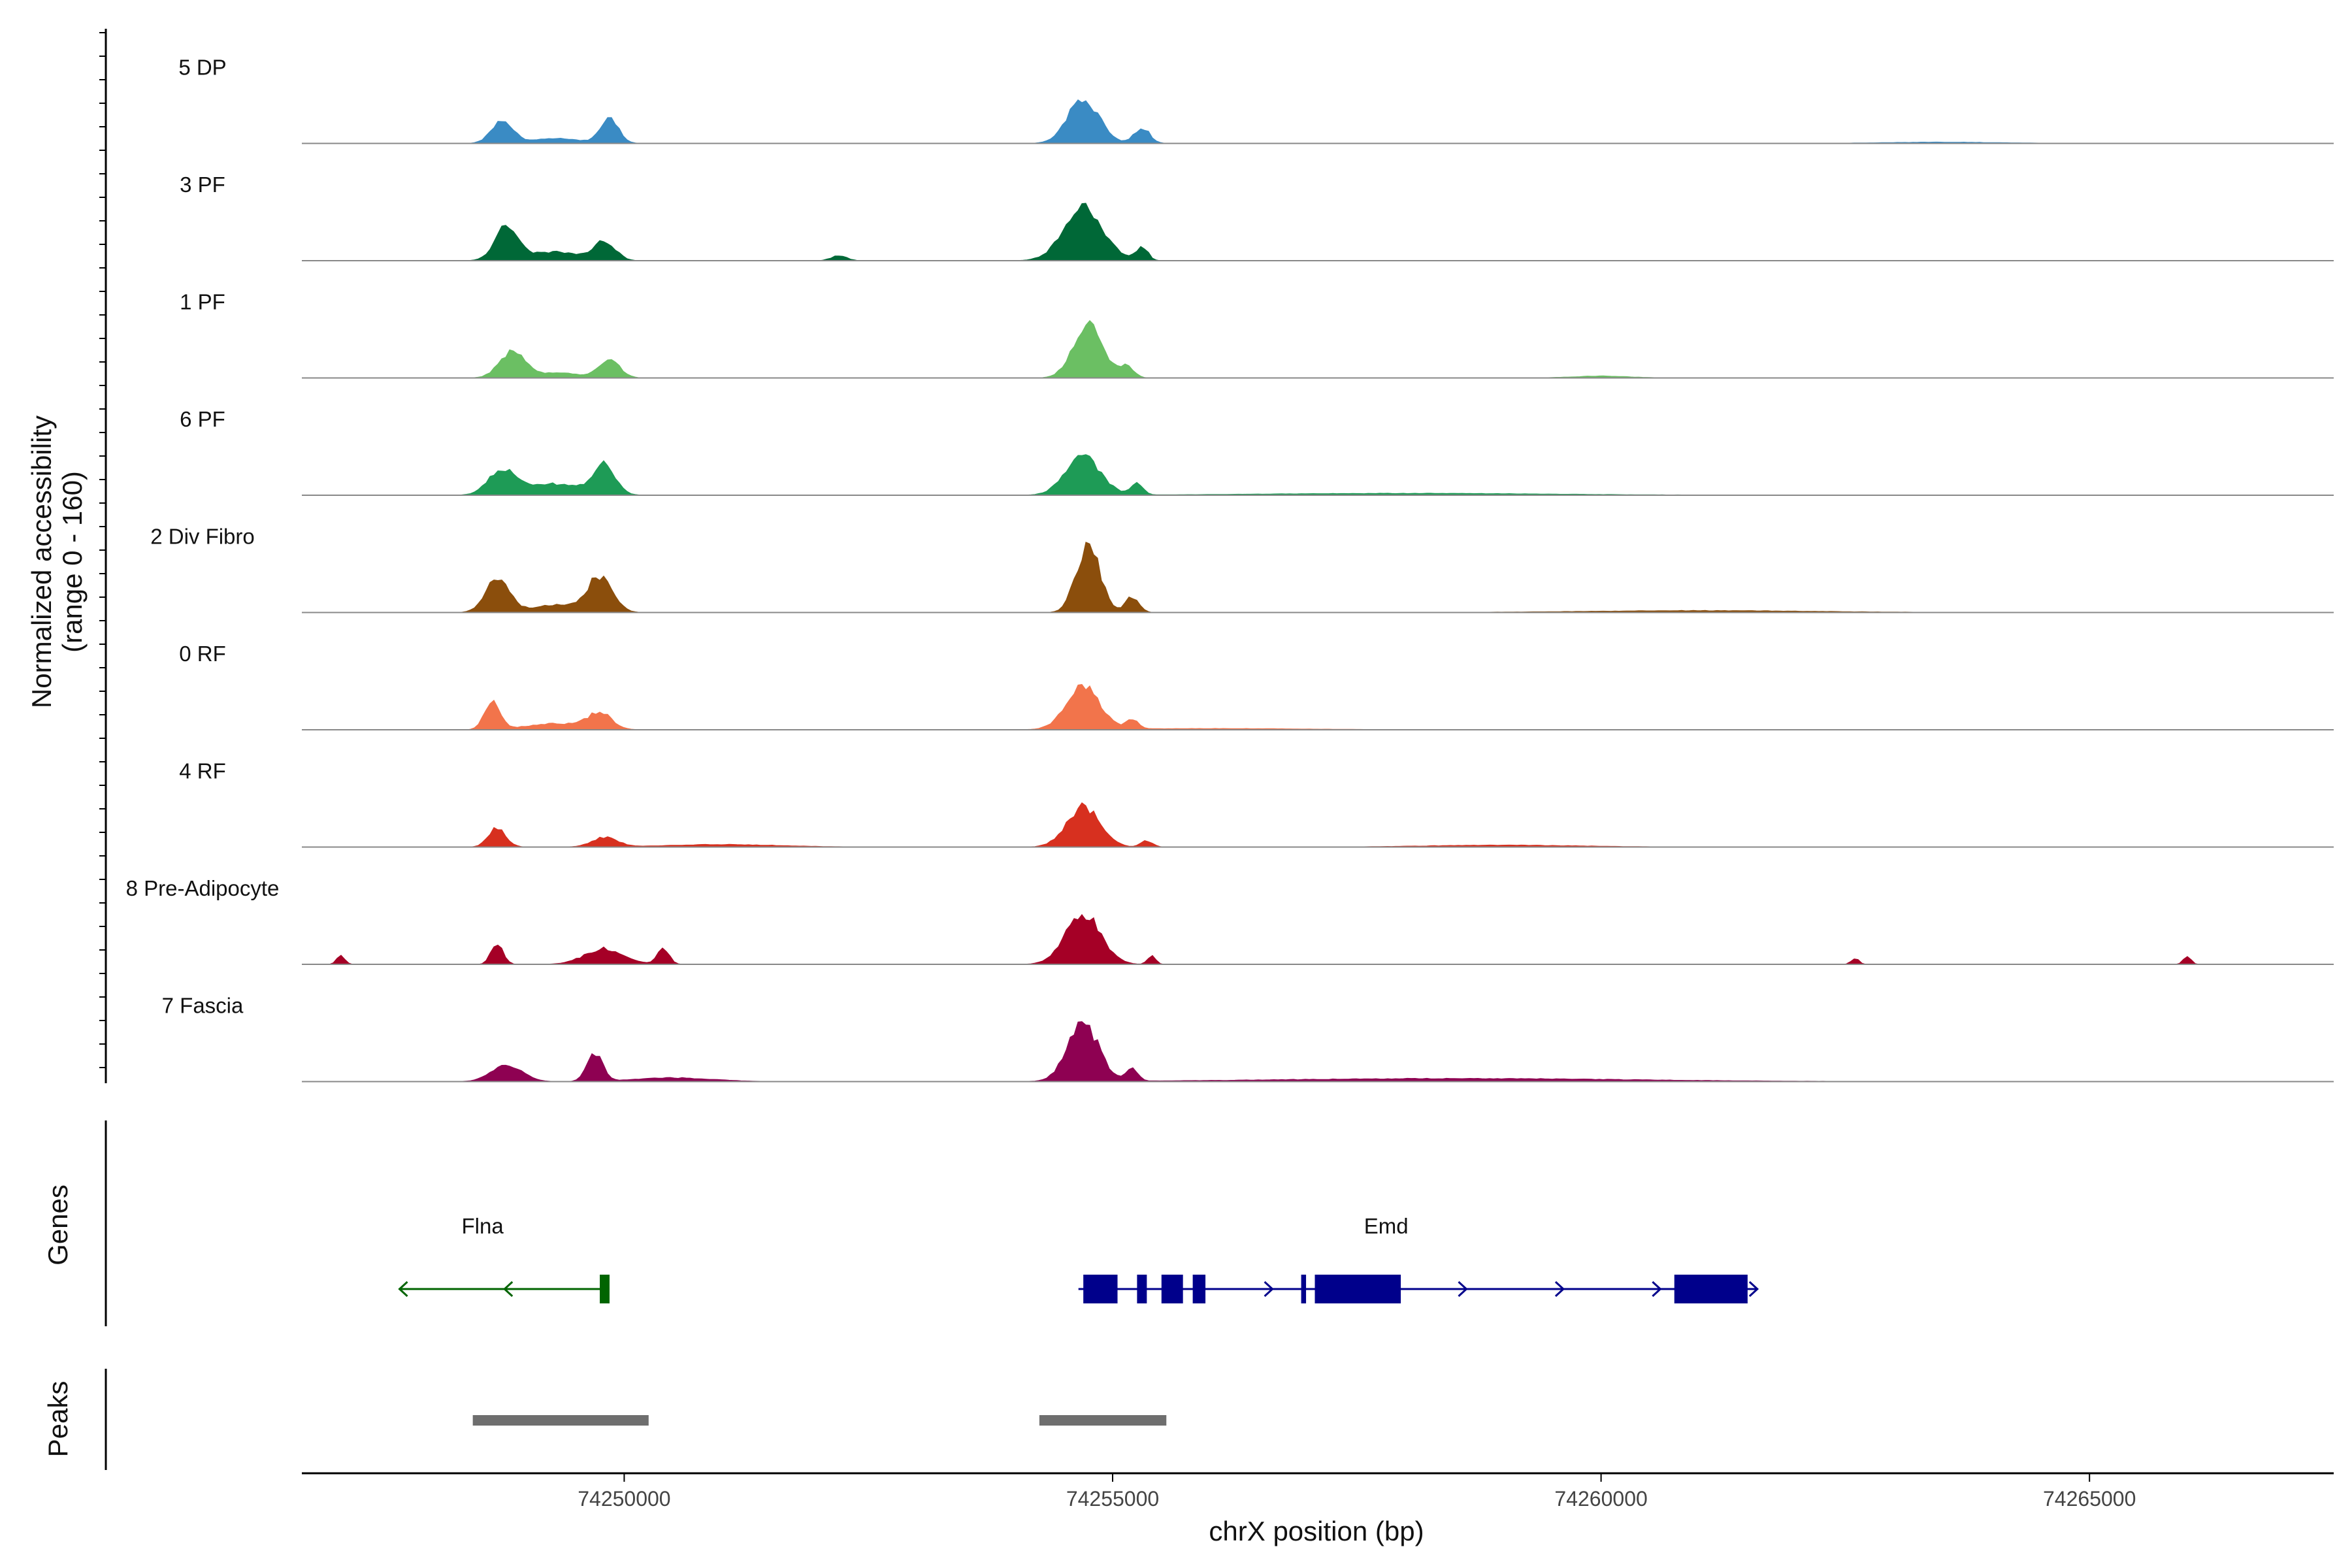 This screenshot has width=2352, height=1568. What do you see at coordinates (72, 562) in the screenshot?
I see `y-axis-subtitle: (range 0 - 160)` at bounding box center [72, 562].